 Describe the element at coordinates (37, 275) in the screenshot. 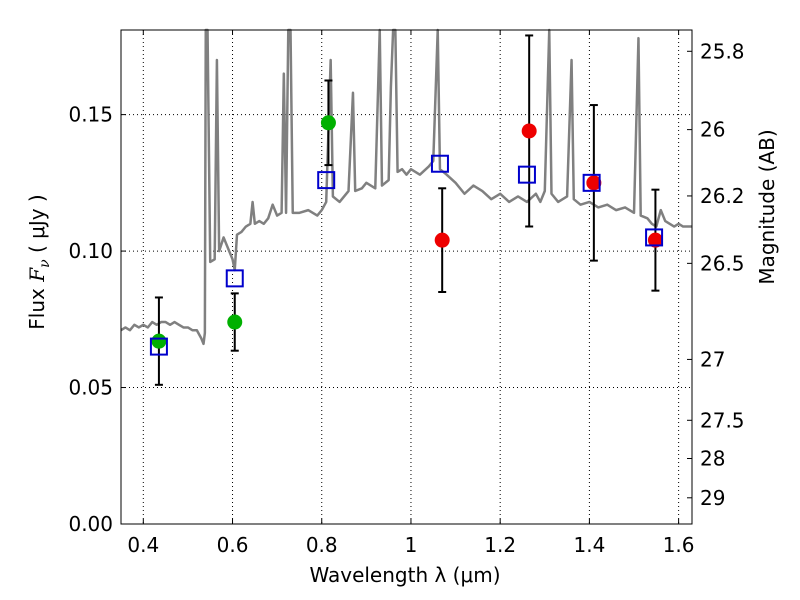

I see `y-axis-left-title-symbol: F` at that location.